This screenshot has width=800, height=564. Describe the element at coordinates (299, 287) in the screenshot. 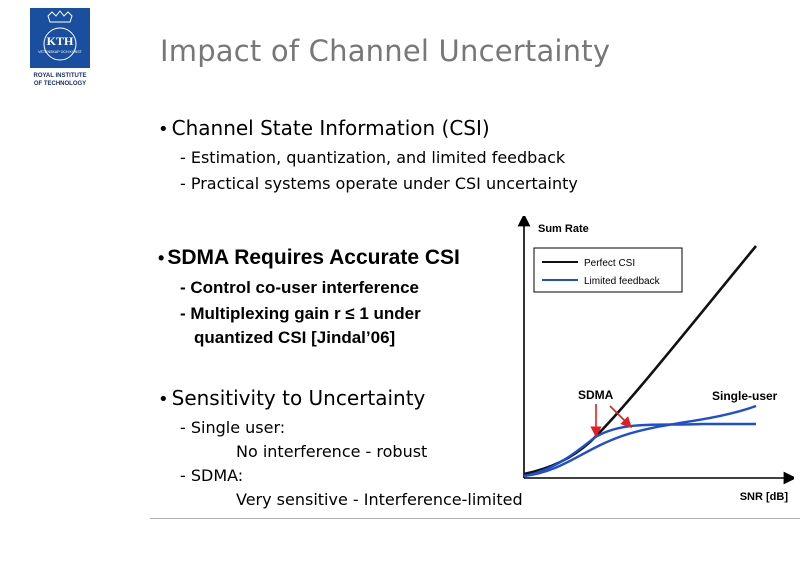

I see `sub-bullet: - Control co-user interference` at that location.